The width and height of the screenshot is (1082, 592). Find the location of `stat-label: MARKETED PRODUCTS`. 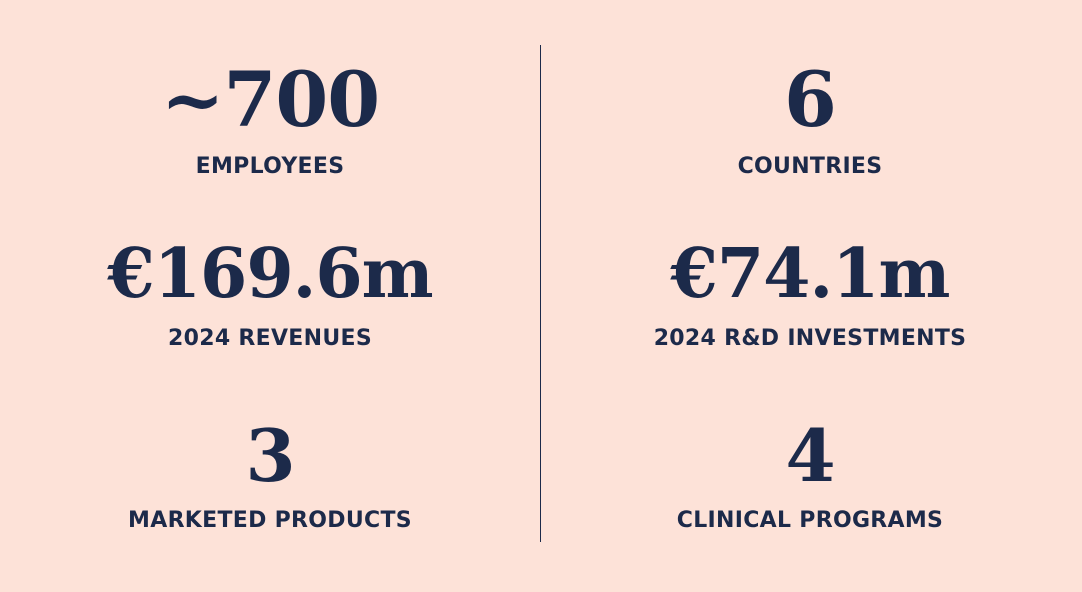

stat-label: MARKETED PRODUCTS is located at coordinates (270, 520).